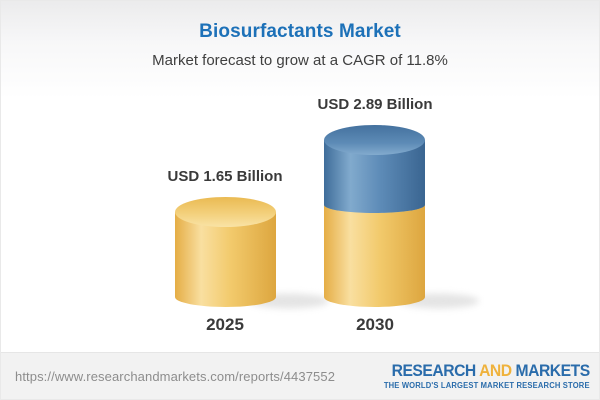 The image size is (600, 400). What do you see at coordinates (434, 370) in the screenshot?
I see `logo-word-research: RESEARCH` at bounding box center [434, 370].